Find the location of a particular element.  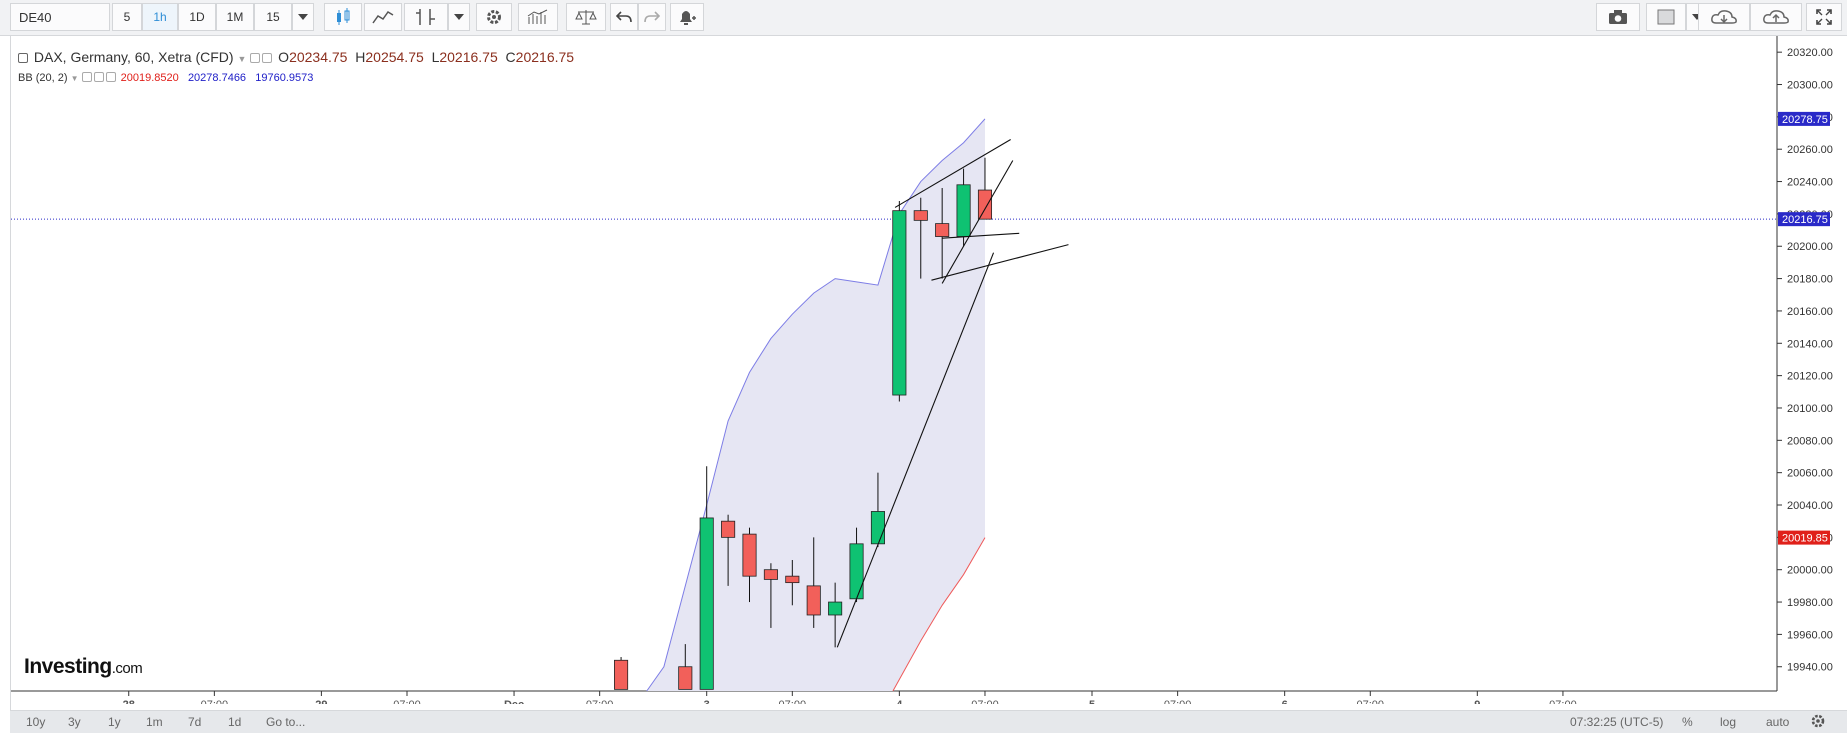

logo-brand: Investing is located at coordinates (68, 666).